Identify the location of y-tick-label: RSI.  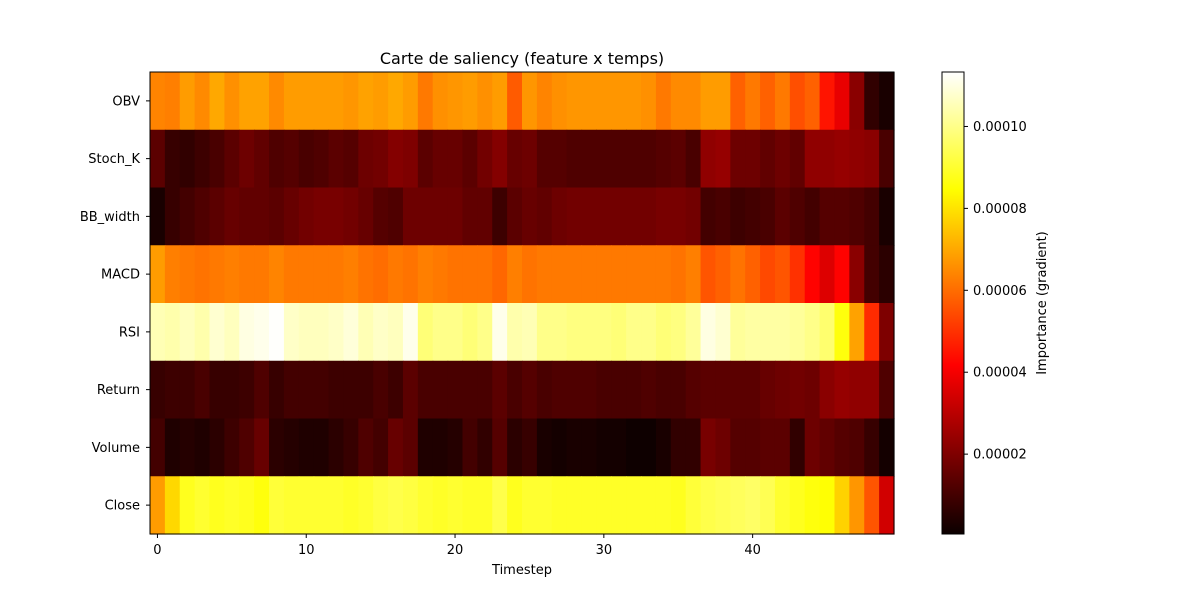
(129, 332).